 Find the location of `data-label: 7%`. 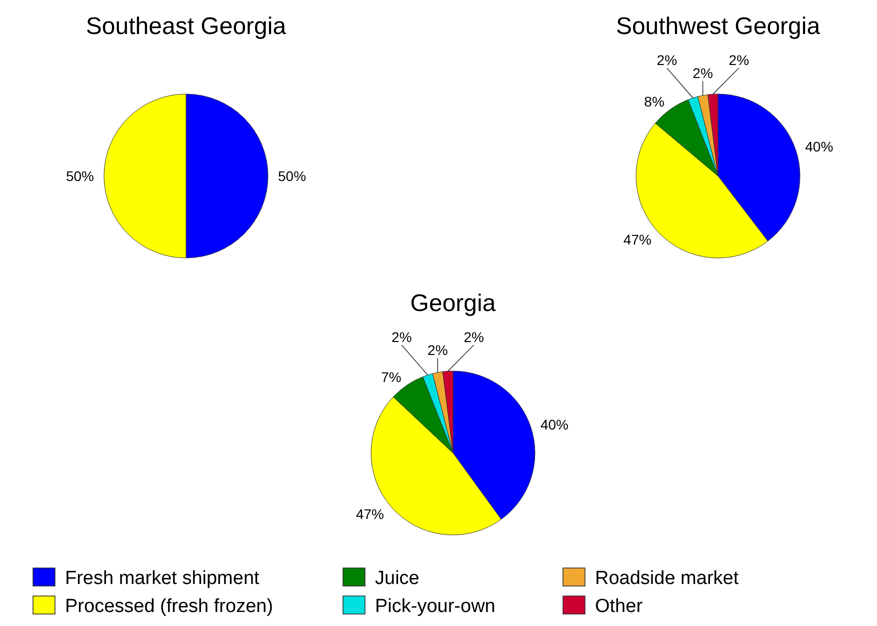

data-label: 7% is located at coordinates (391, 376).